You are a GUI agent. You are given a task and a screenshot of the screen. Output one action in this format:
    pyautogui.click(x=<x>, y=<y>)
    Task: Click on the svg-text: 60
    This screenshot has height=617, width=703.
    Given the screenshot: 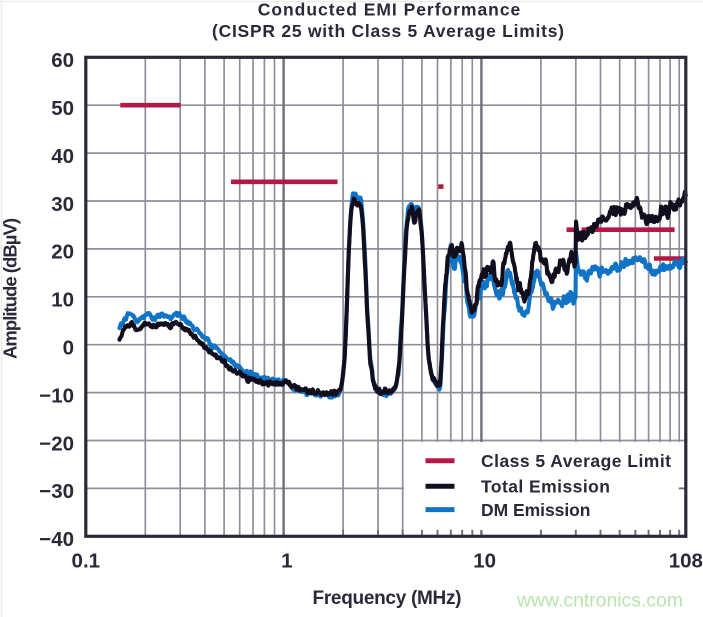 What is the action you would take?
    pyautogui.click(x=62, y=60)
    